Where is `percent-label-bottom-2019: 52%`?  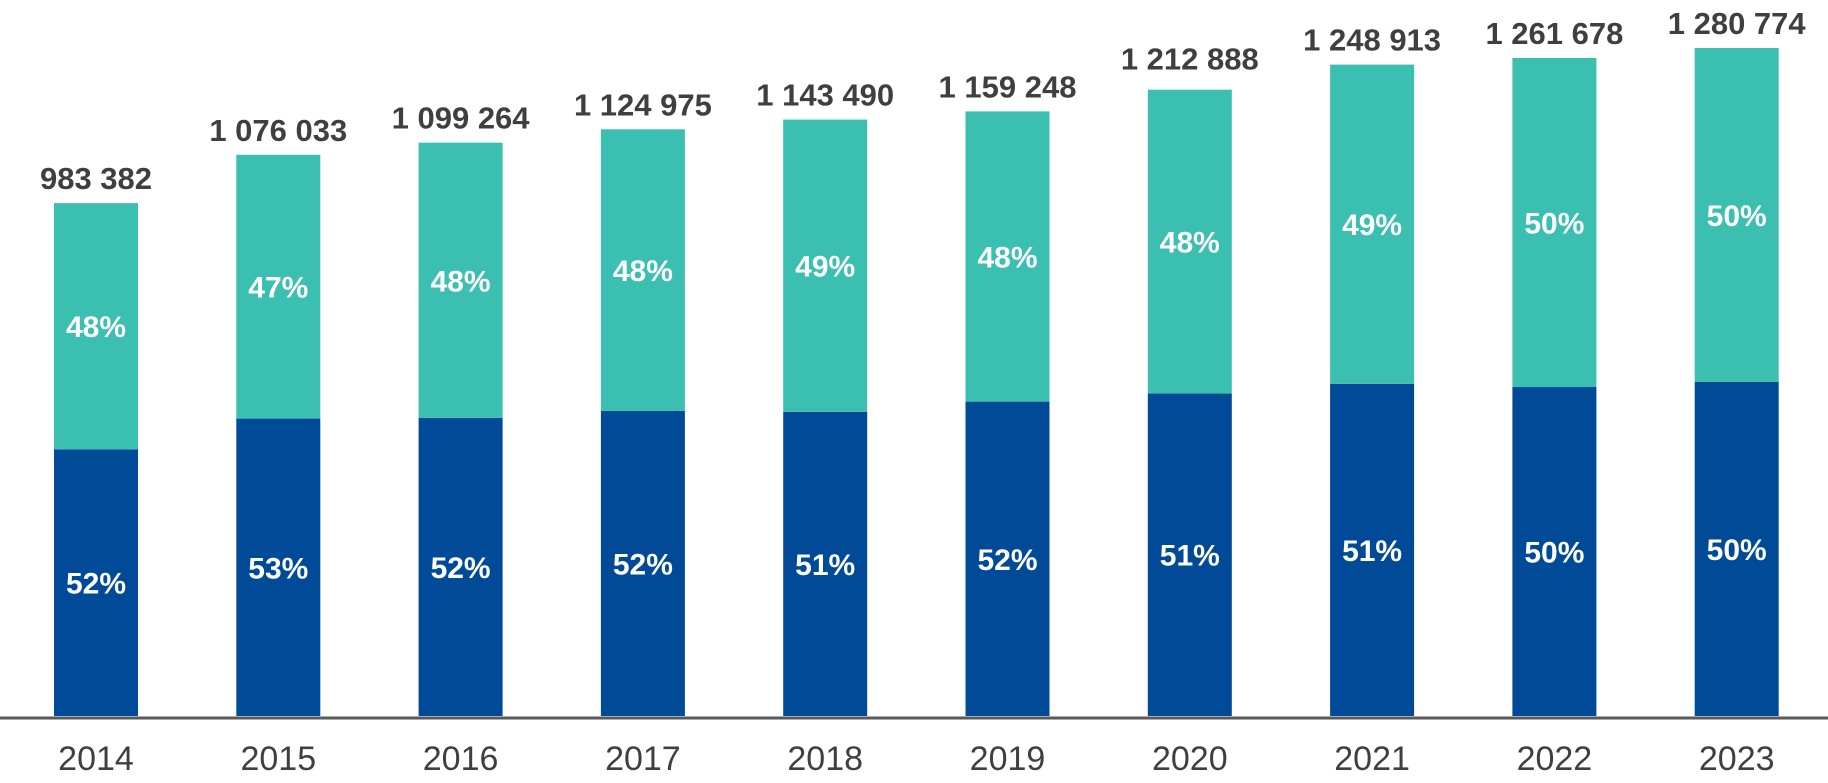
percent-label-bottom-2019: 52% is located at coordinates (1007, 560).